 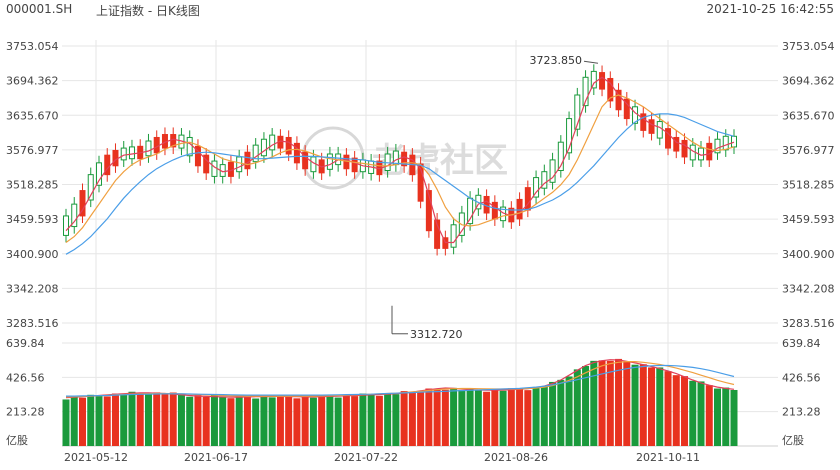 I want to click on y-tick-label-left: 3753.054, so click(x=32, y=46).